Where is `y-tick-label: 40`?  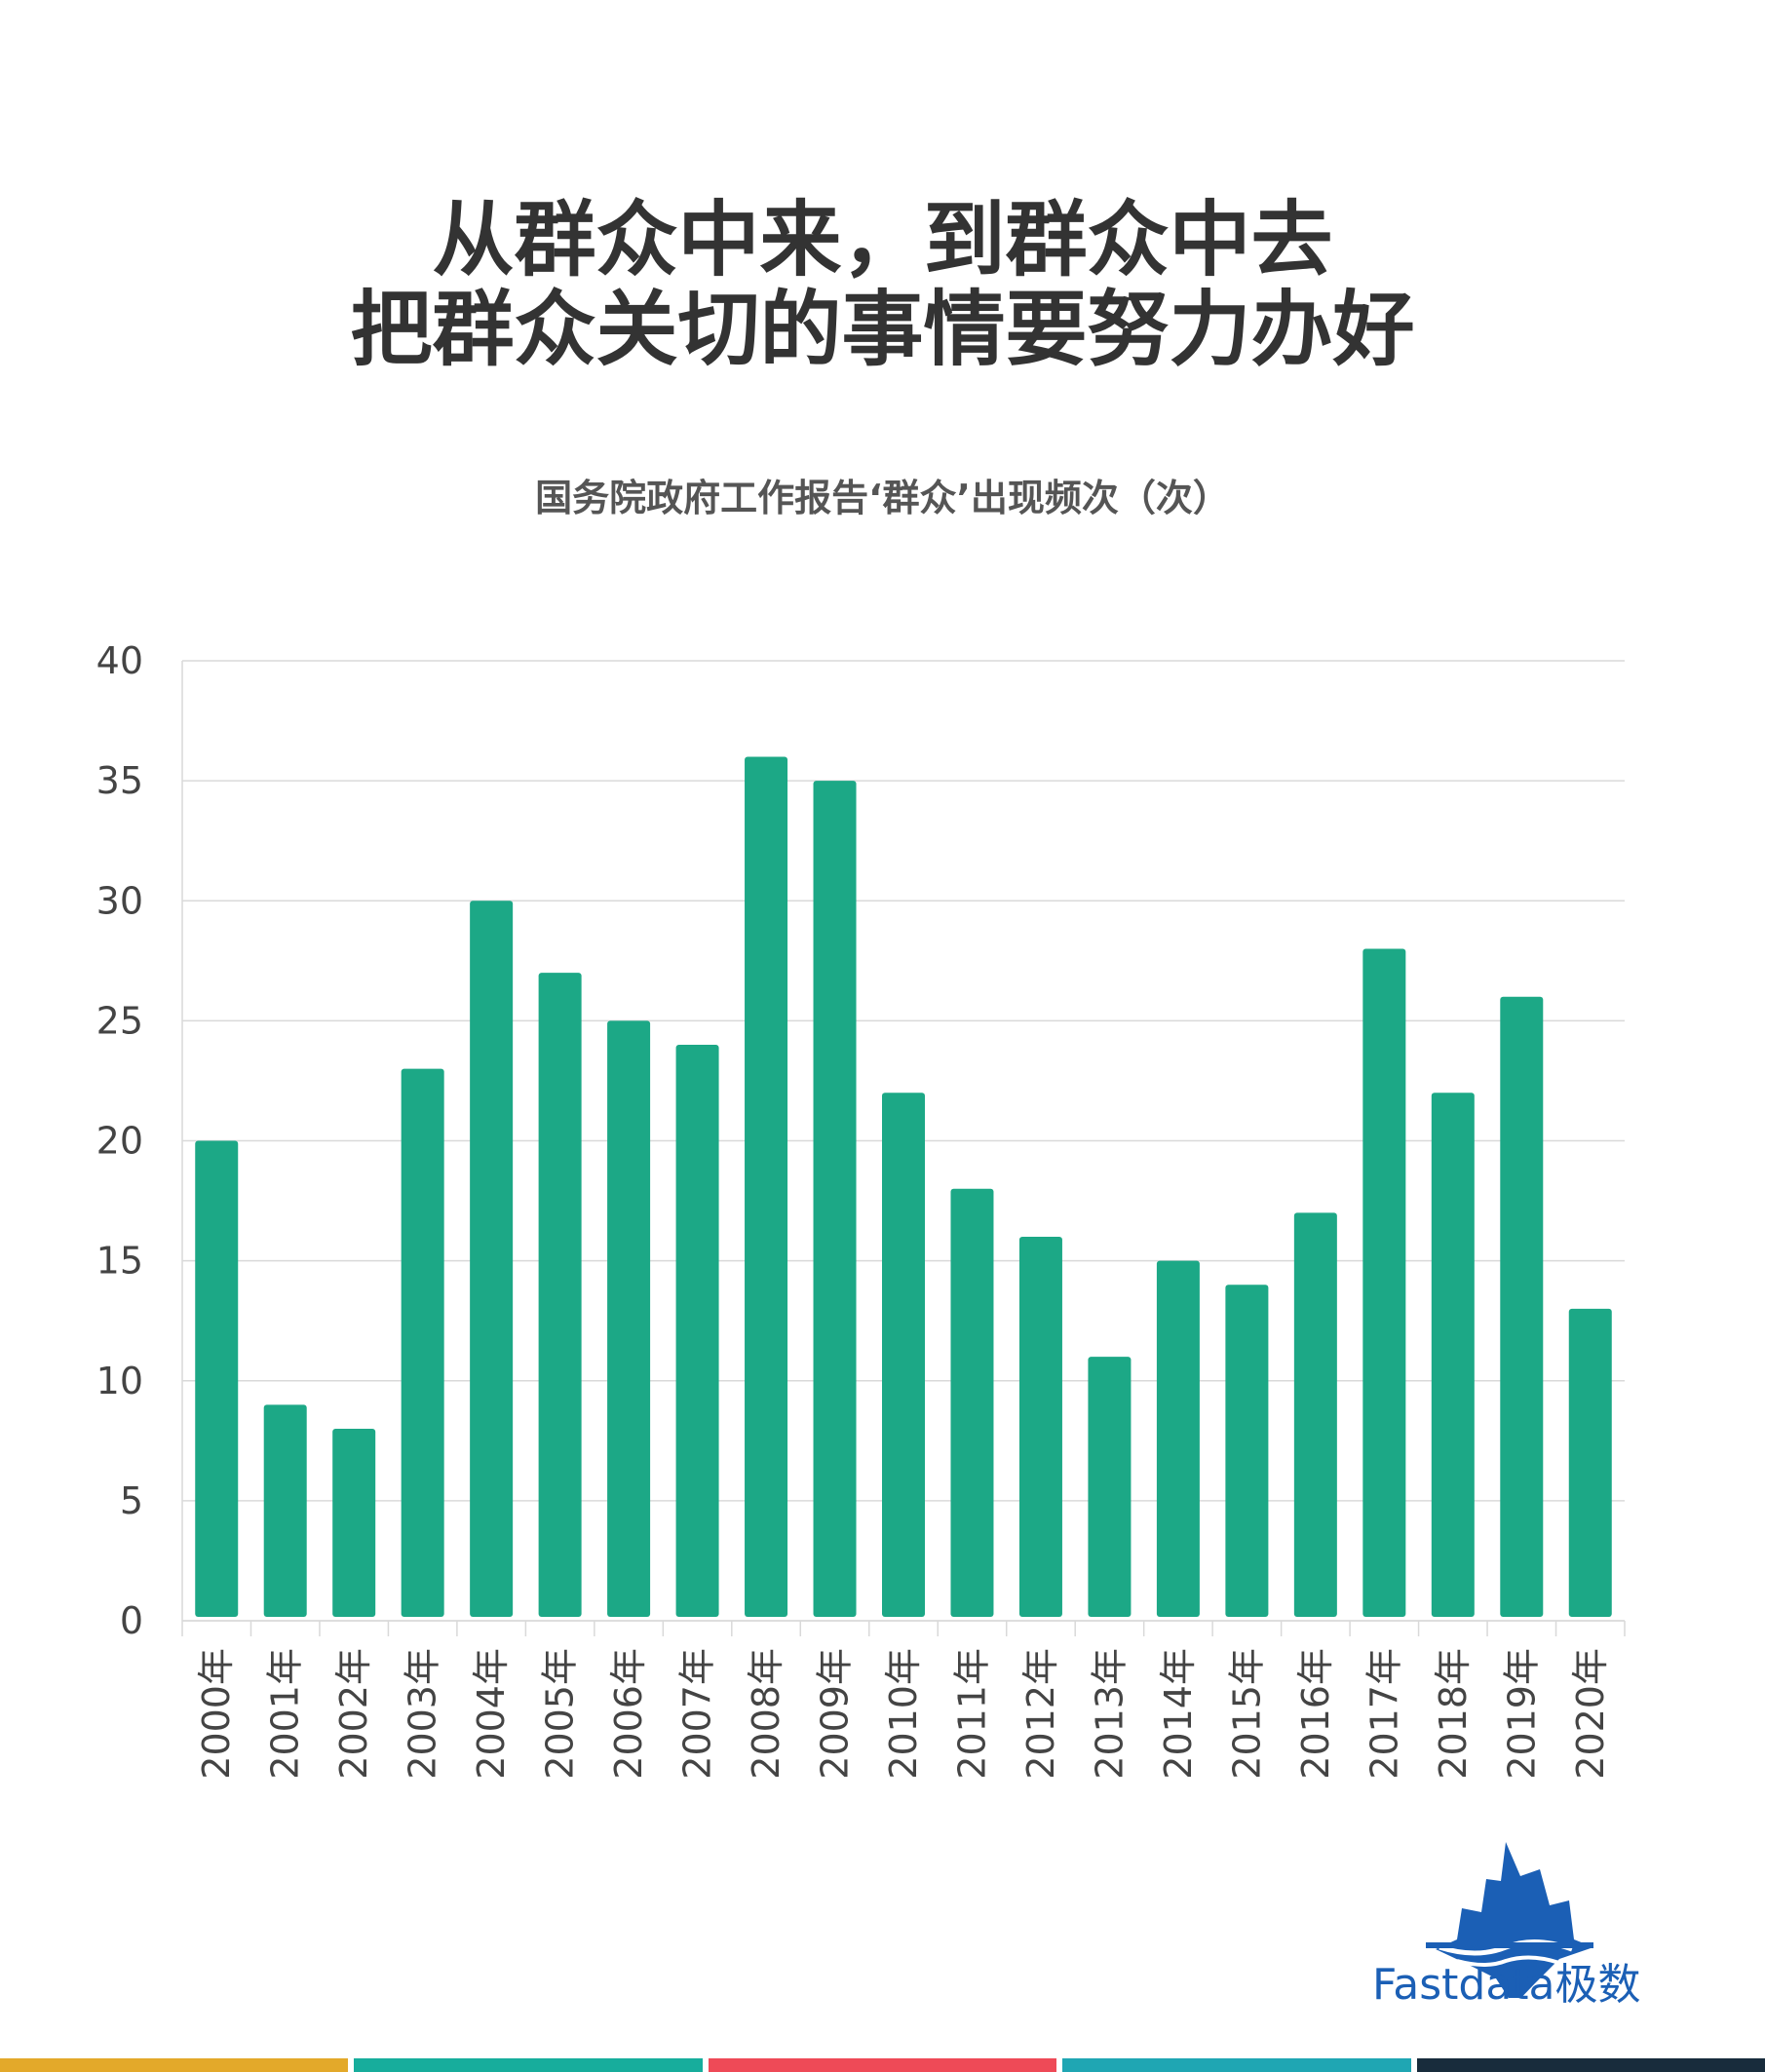 y-tick-label: 40 is located at coordinates (119, 660).